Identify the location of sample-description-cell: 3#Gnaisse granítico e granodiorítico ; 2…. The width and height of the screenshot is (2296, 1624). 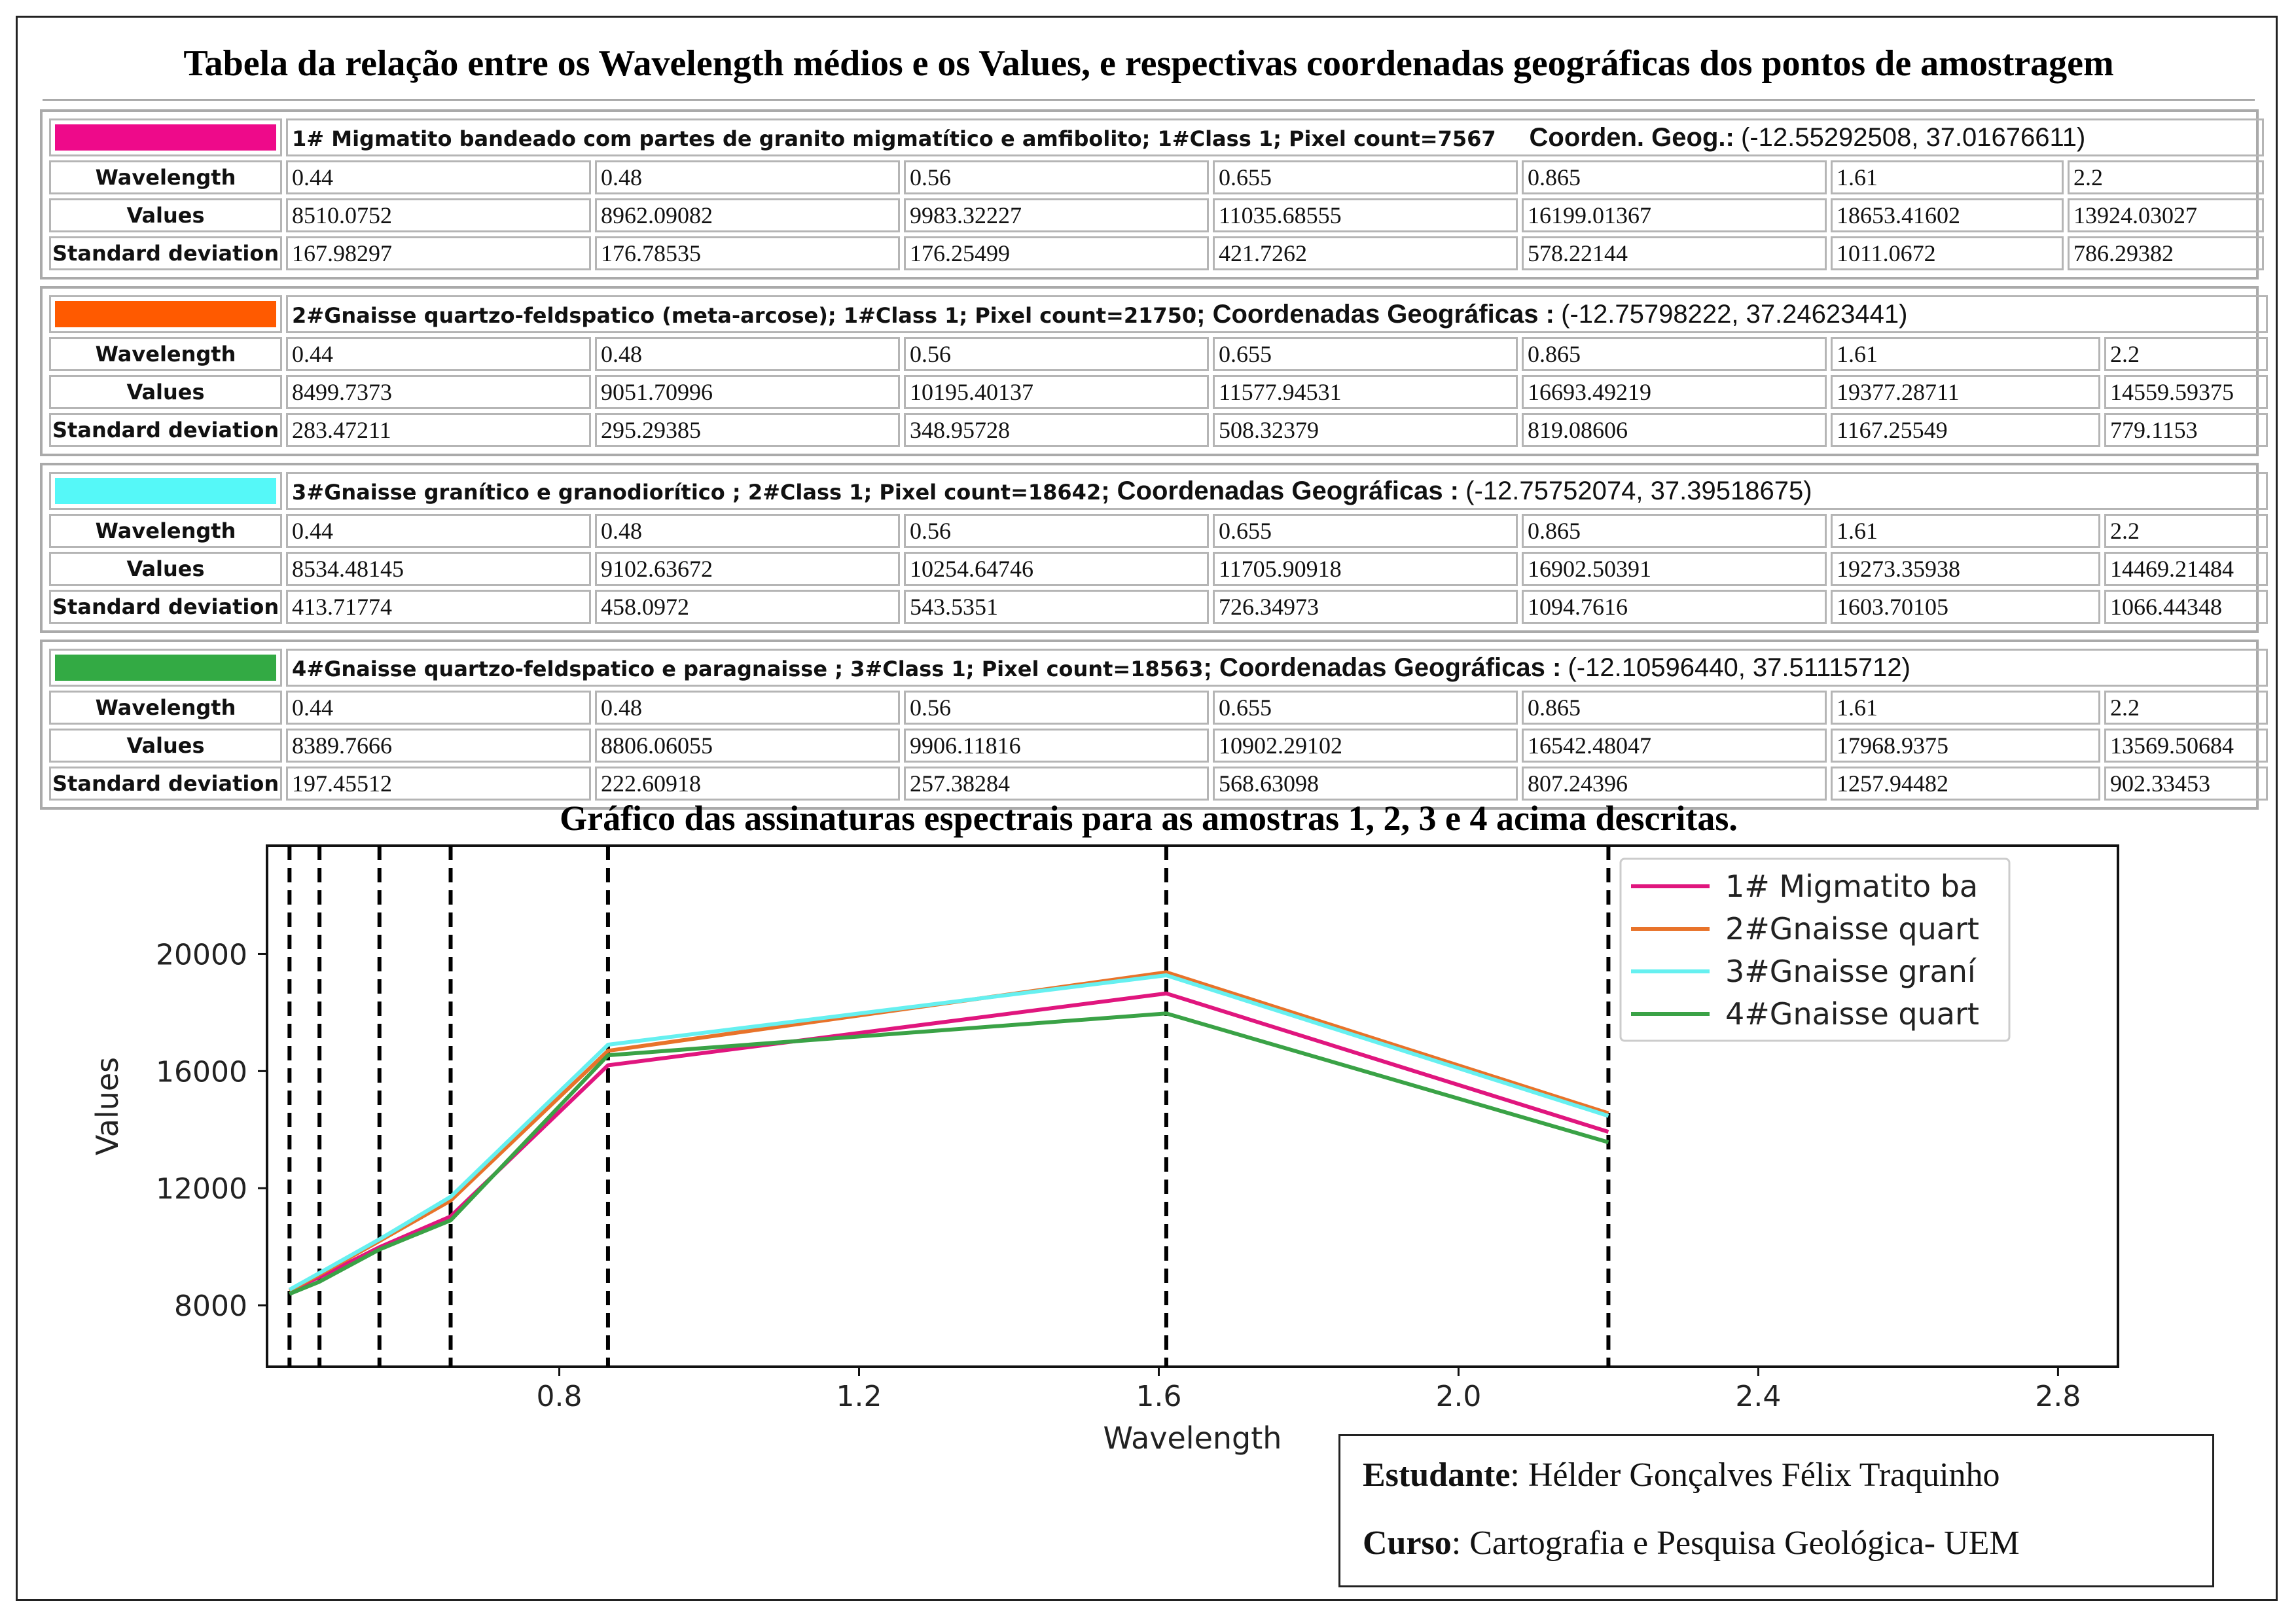
(1277, 491).